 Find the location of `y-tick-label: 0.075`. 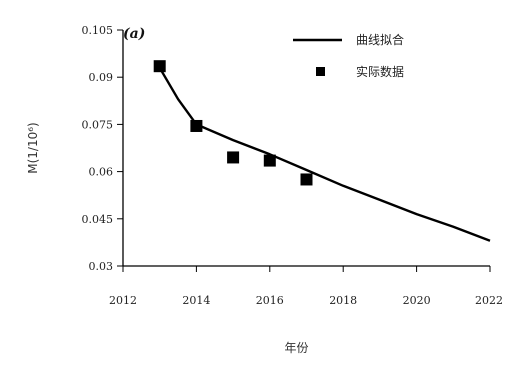

y-tick-label: 0.075 is located at coordinates (98, 124).